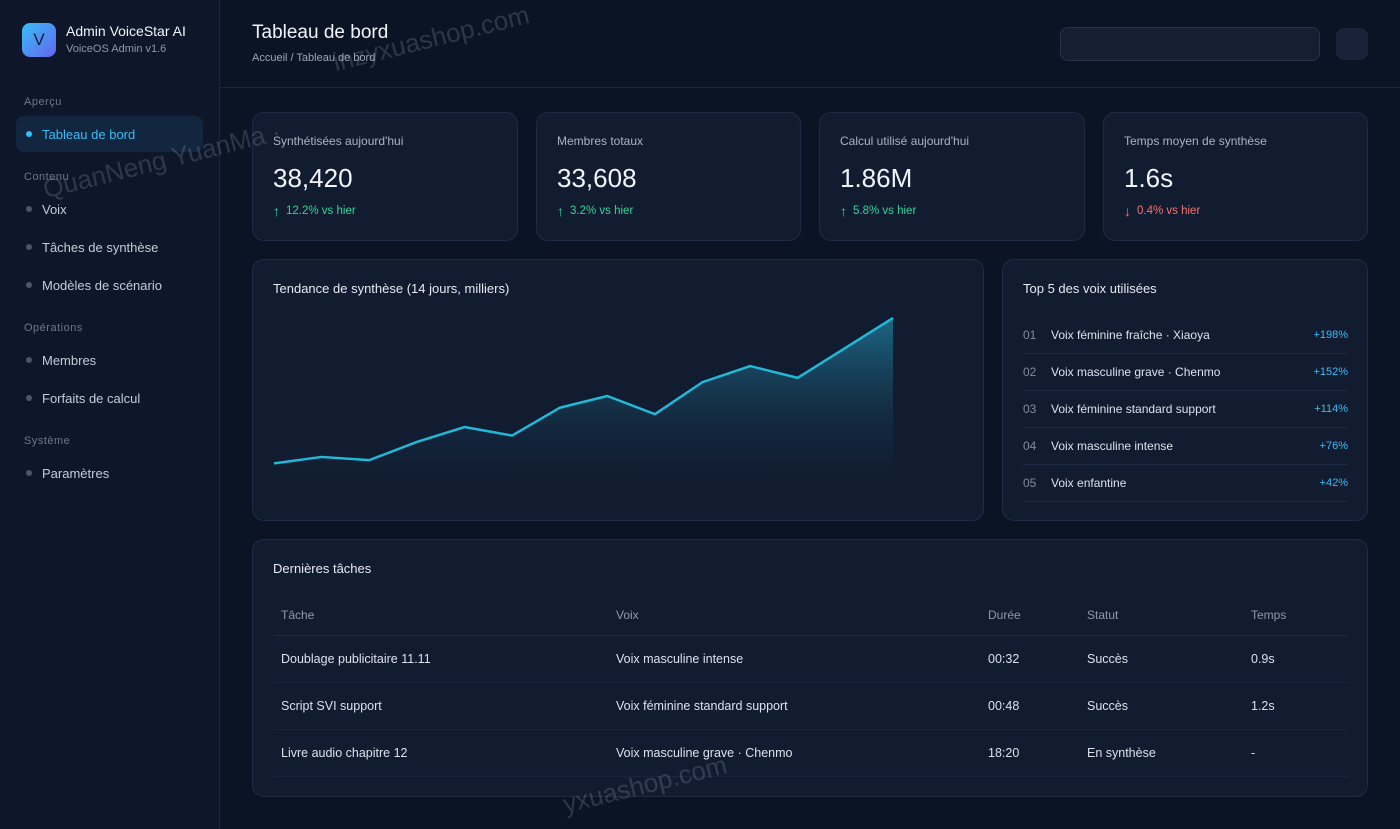 The height and width of the screenshot is (829, 1400). What do you see at coordinates (1195, 141) in the screenshot?
I see `stat-label: Temps moyen de synthèse` at bounding box center [1195, 141].